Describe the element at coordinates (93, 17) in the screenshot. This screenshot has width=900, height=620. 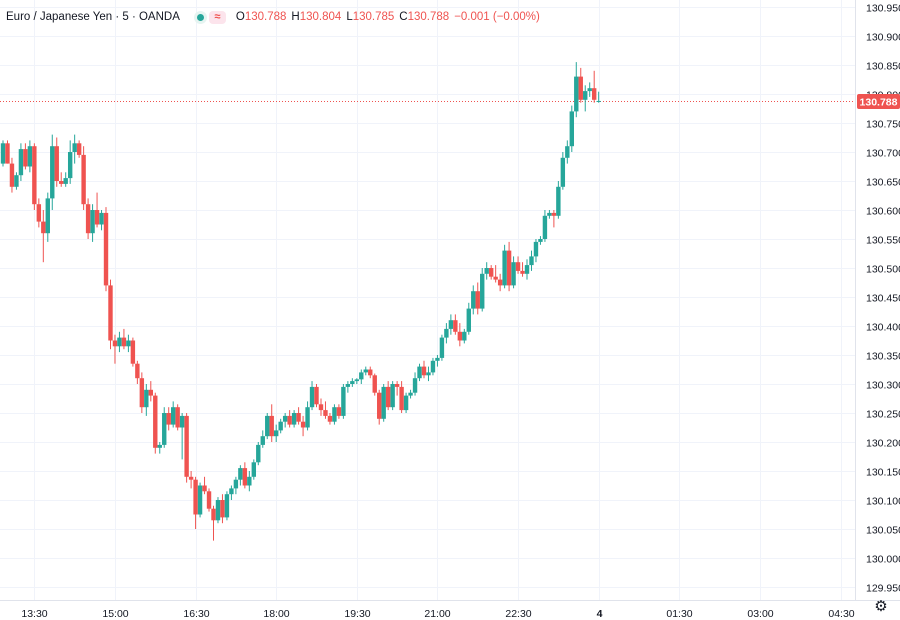
I see `symbol-title: Euro / Japanese Yen · 5 · OANDA` at that location.